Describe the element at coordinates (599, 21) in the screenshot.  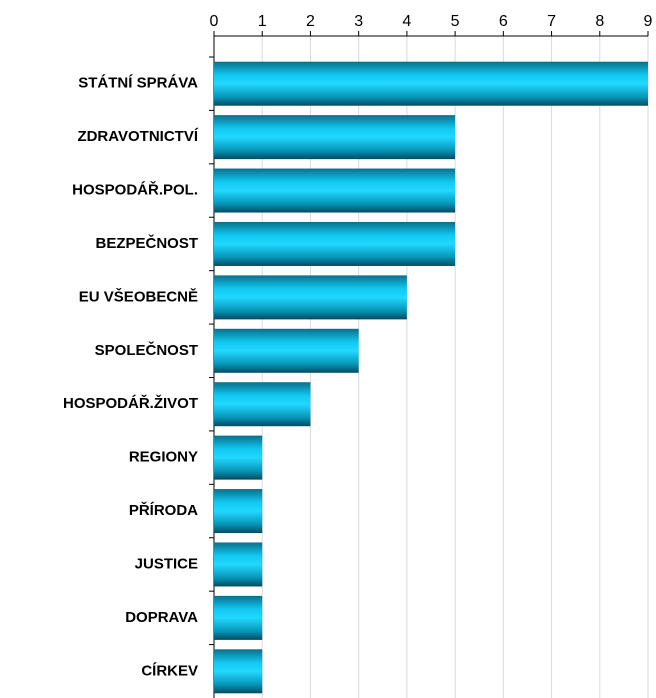
I see `x-tick-label: 8` at that location.